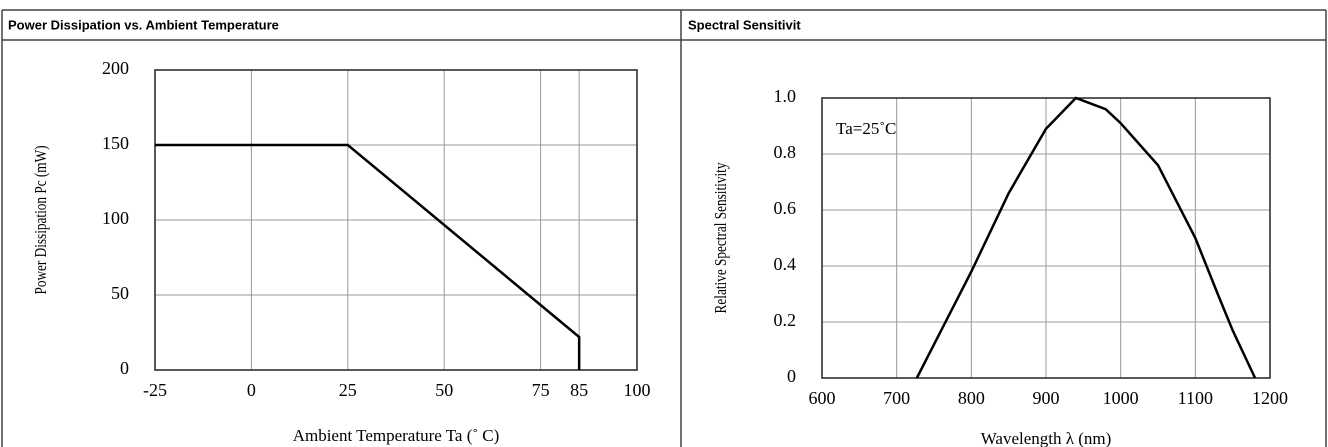 The image size is (1328, 447). I want to click on x-tick-label: 800, so click(971, 398).